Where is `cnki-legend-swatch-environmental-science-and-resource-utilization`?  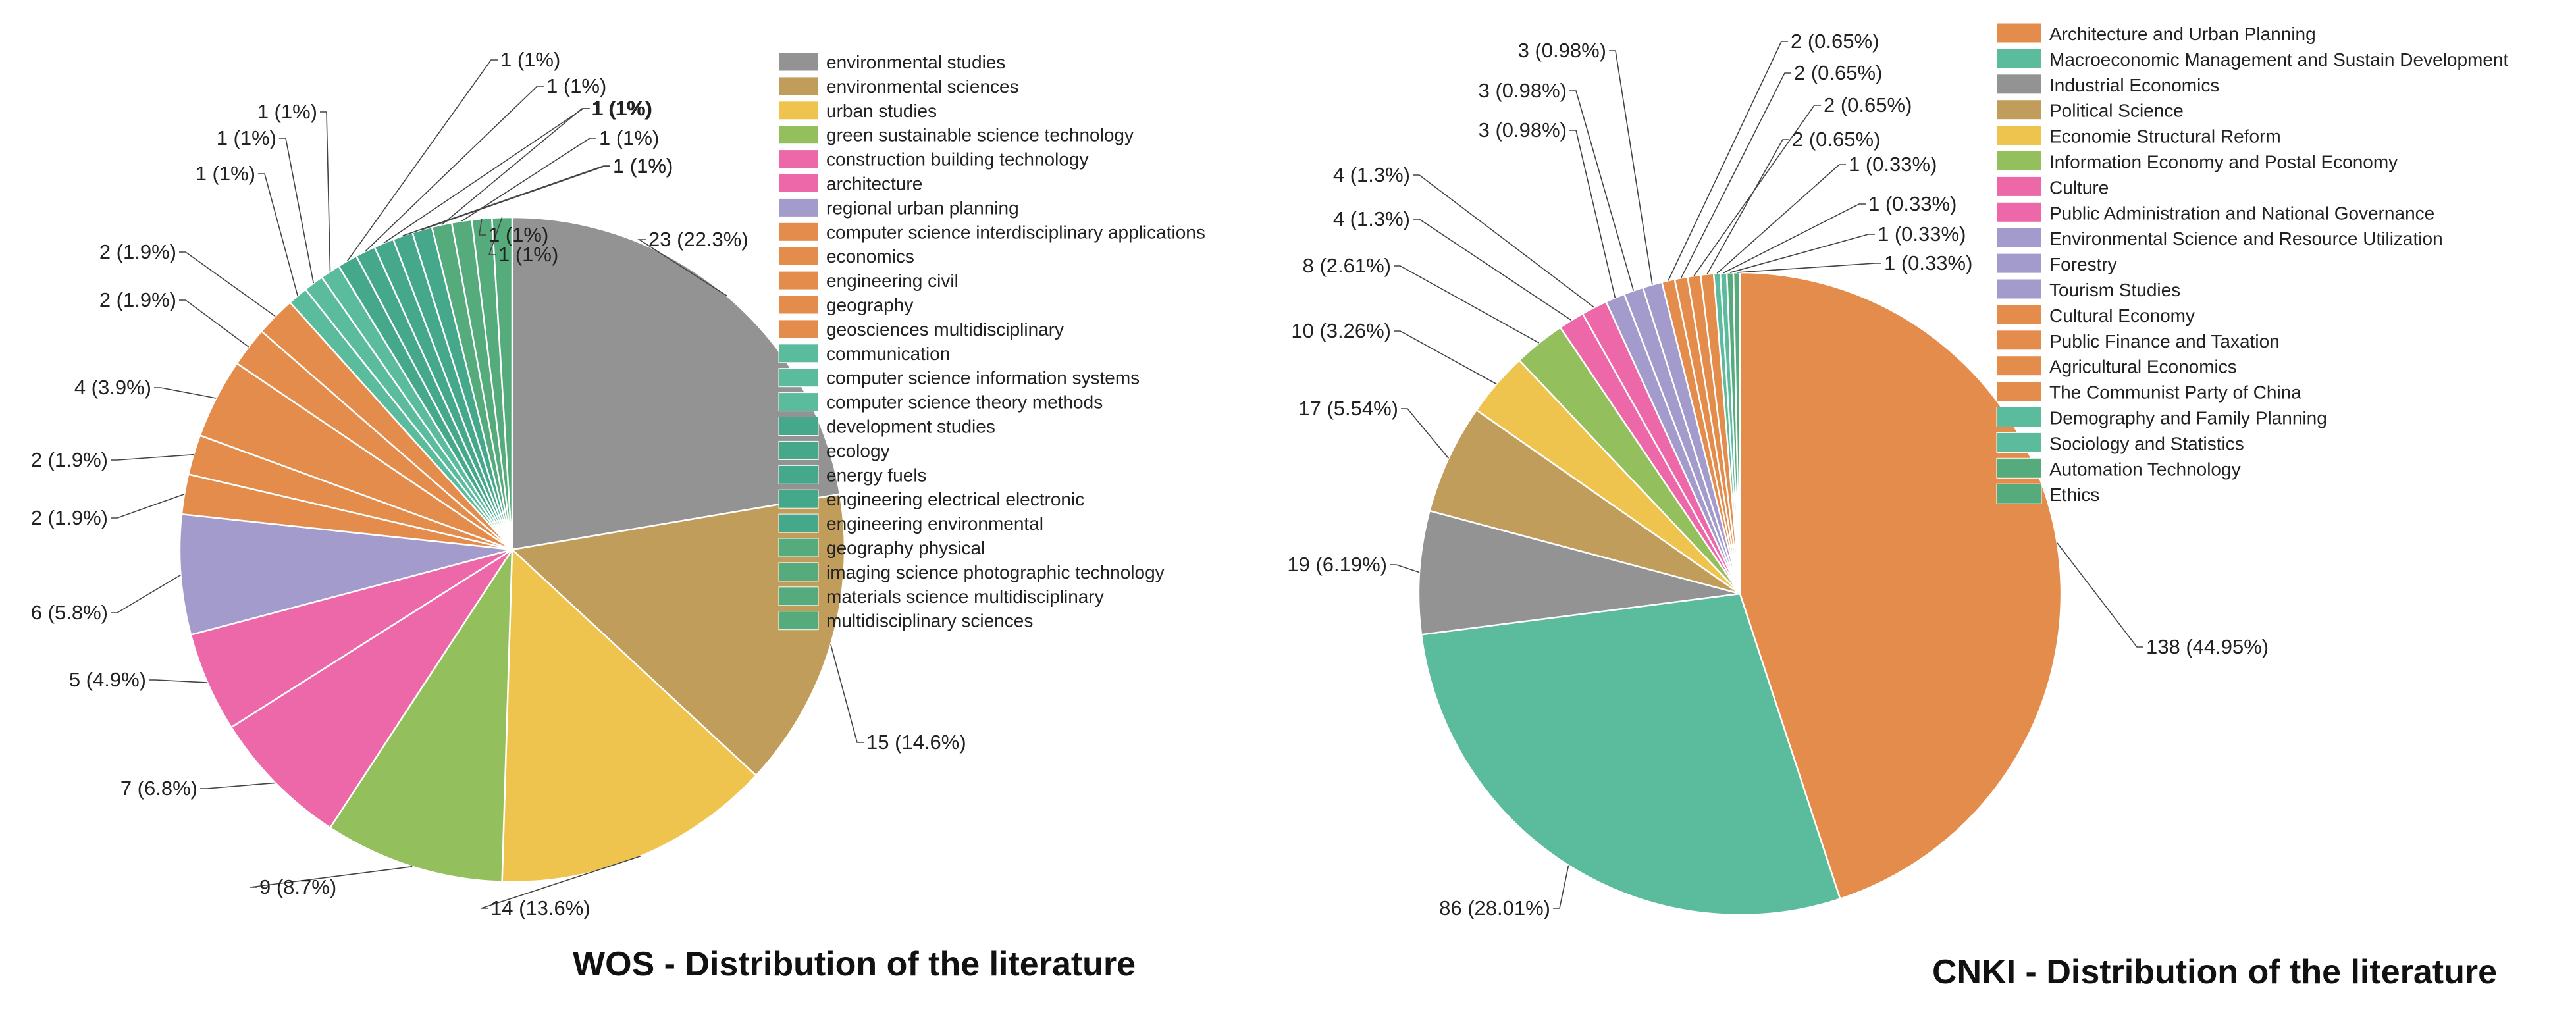 cnki-legend-swatch-environmental-science-and-resource-utilization is located at coordinates (2019, 237).